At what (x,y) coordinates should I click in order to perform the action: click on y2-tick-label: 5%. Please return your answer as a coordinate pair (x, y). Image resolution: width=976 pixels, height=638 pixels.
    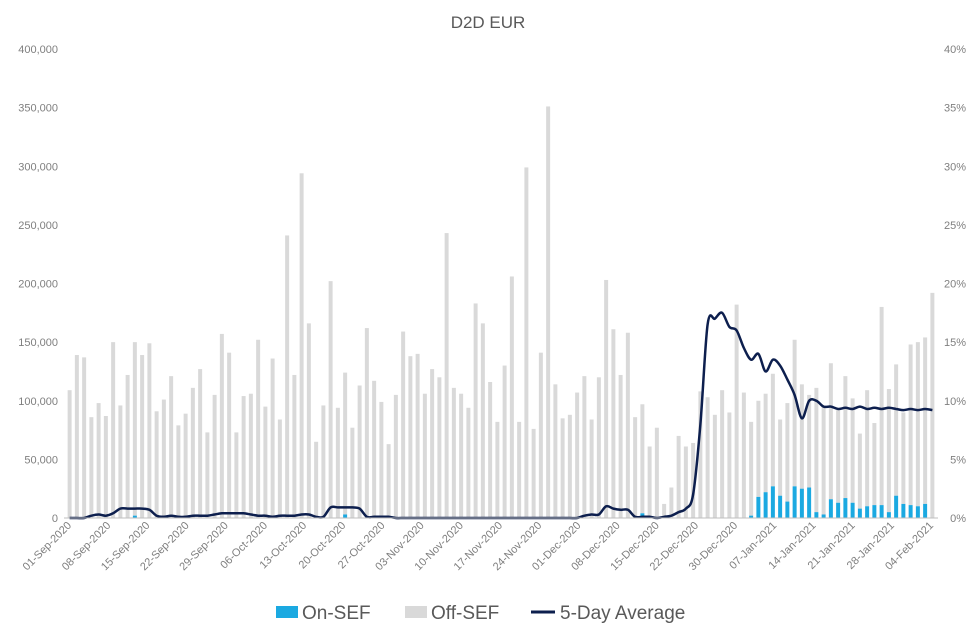
    Looking at the image, I should click on (958, 460).